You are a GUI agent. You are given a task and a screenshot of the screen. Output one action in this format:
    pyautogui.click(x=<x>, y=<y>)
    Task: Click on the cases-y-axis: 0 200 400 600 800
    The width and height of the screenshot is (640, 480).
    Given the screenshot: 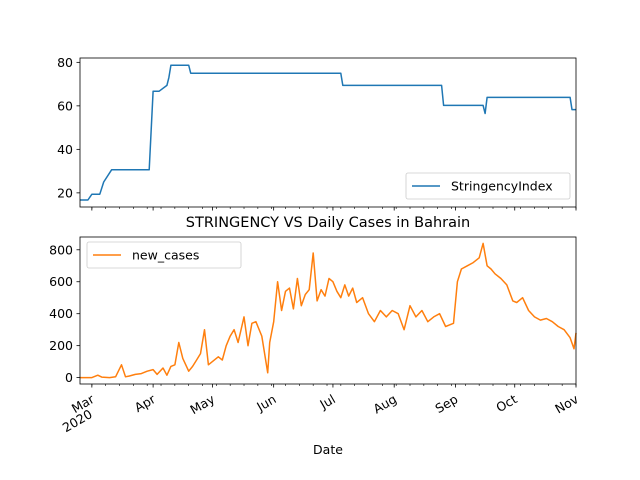 What is the action you would take?
    pyautogui.click(x=64, y=313)
    